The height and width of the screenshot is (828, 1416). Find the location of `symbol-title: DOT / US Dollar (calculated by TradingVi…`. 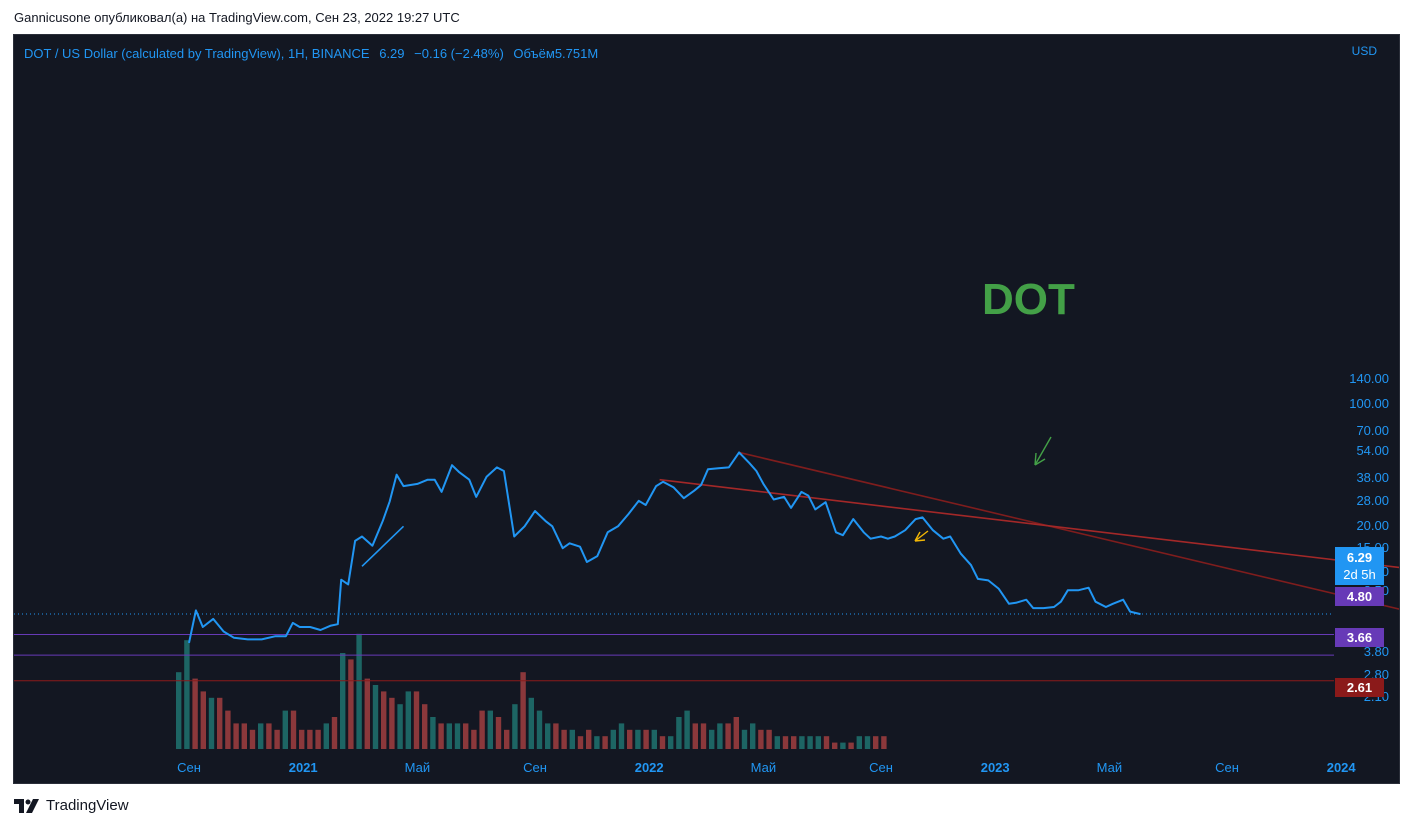

symbol-title: DOT / US Dollar (calculated by TradingVi… is located at coordinates (197, 53).